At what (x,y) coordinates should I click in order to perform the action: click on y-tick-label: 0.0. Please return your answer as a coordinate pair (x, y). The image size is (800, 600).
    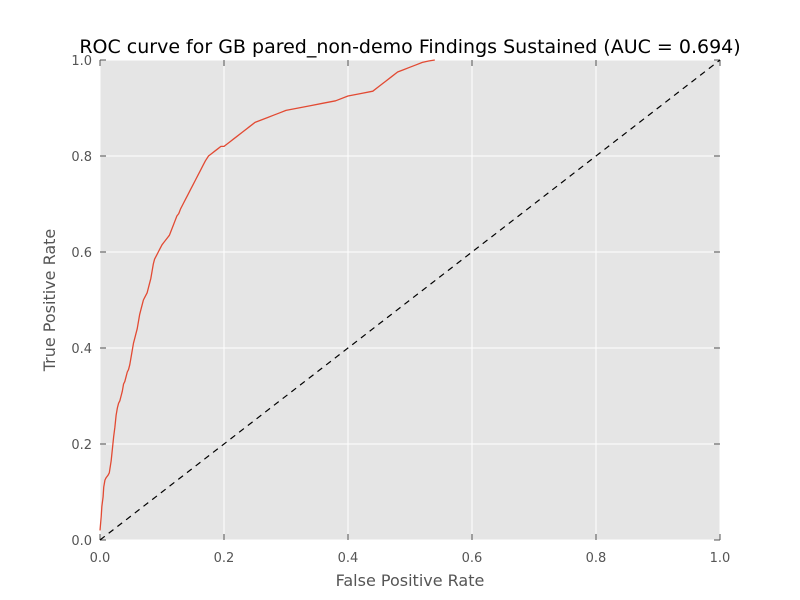
    Looking at the image, I should click on (81, 541).